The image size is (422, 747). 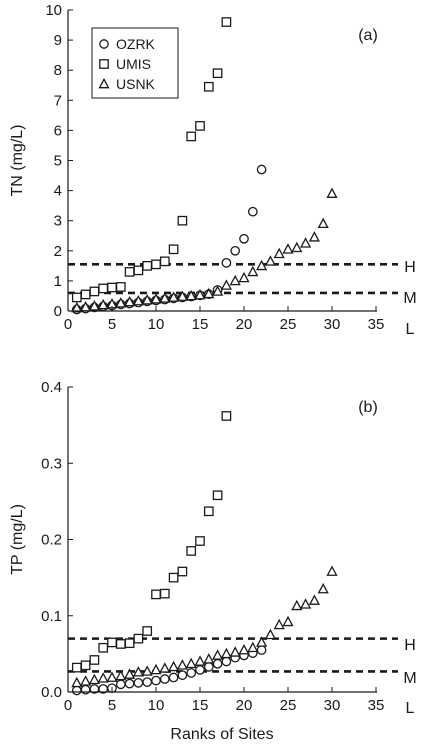 What do you see at coordinates (136, 84) in the screenshot?
I see `legend-label: USNK` at bounding box center [136, 84].